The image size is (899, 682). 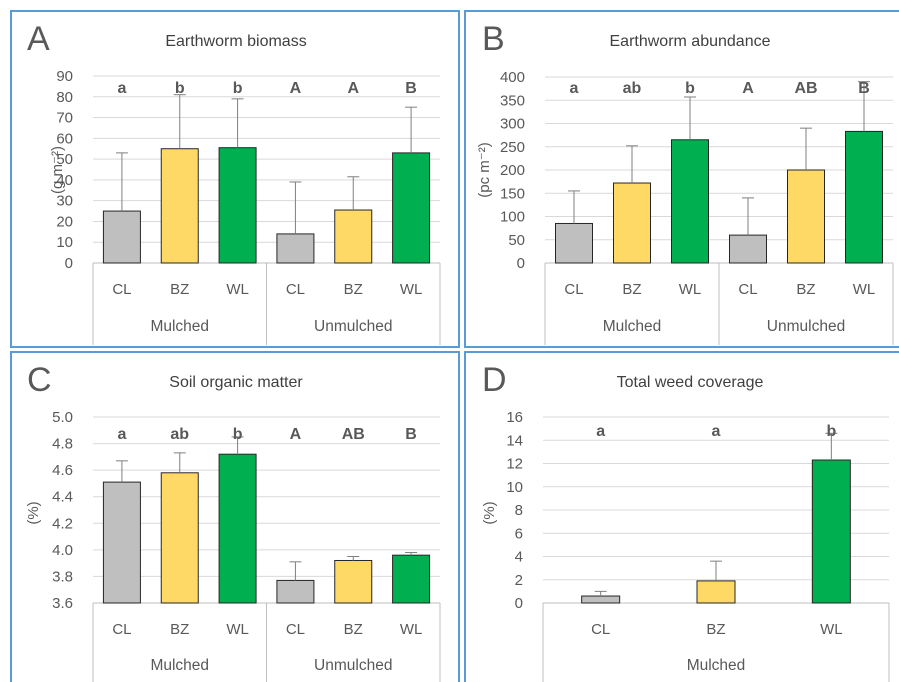 What do you see at coordinates (512, 77) in the screenshot?
I see `y-tick-label: 400` at bounding box center [512, 77].